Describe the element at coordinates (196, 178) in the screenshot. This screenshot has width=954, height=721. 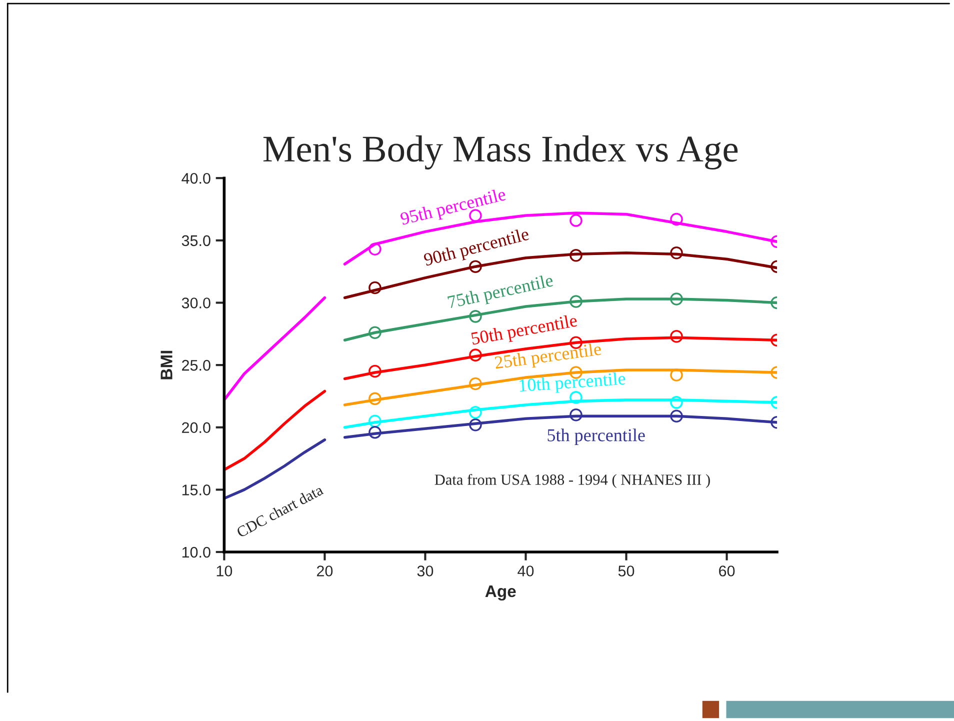
I see `y-tick-label: 40.0` at that location.